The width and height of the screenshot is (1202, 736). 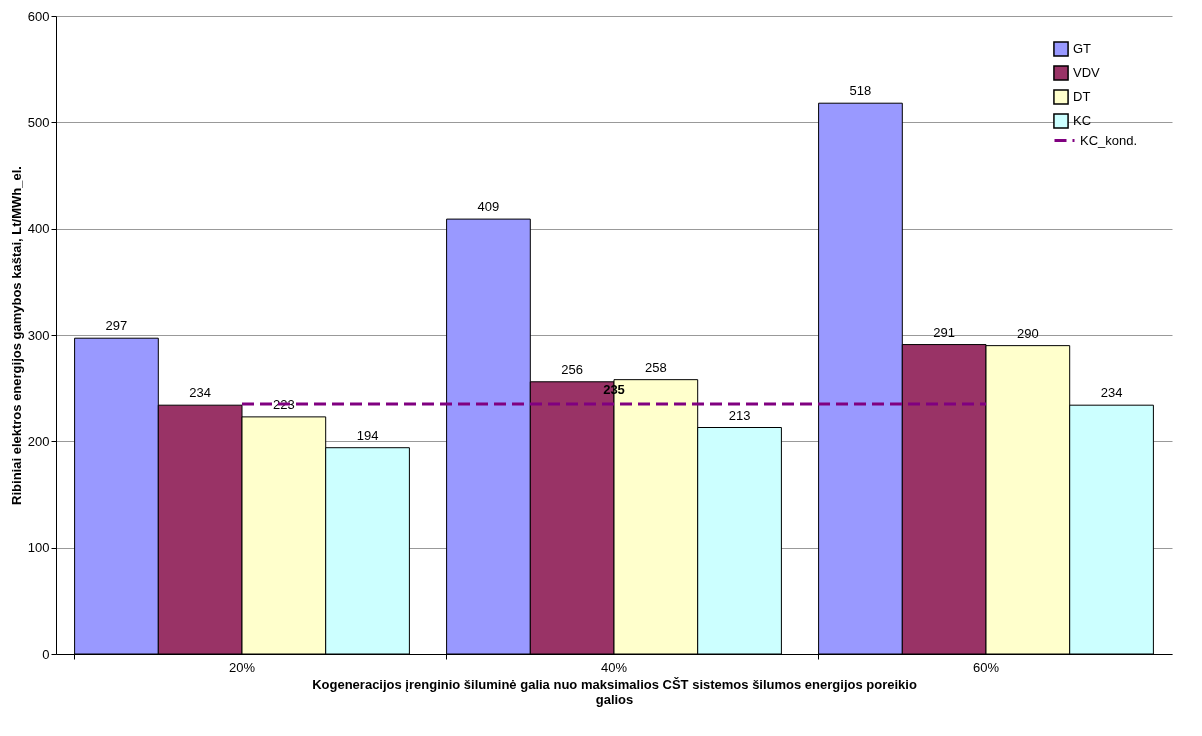 I want to click on data-label: 290, so click(x=1028, y=333).